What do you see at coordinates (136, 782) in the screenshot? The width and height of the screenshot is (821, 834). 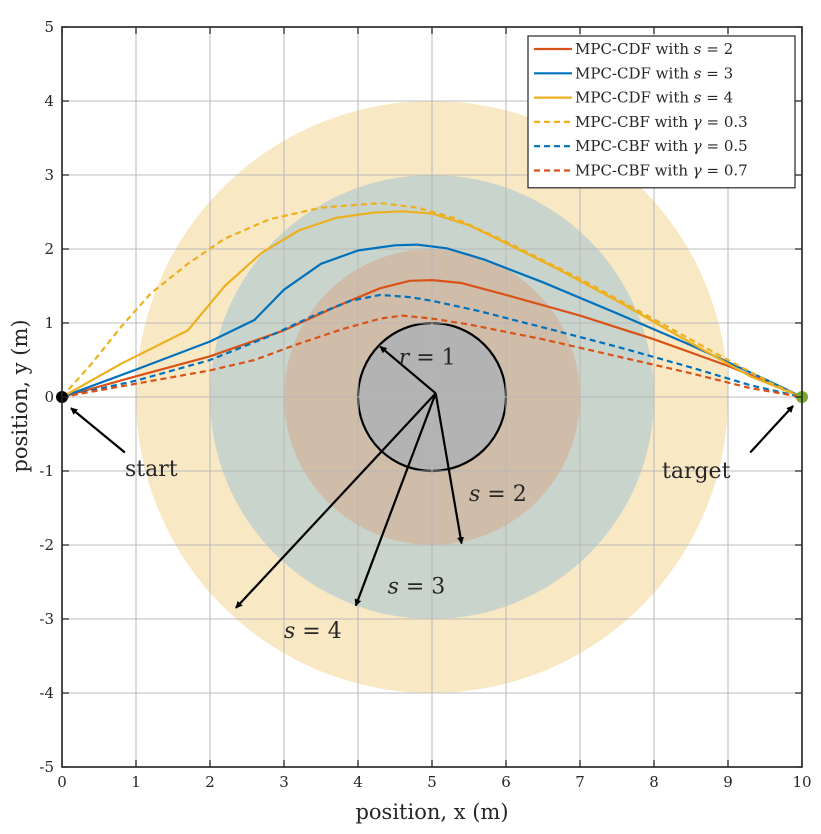 I see `x-tick-label-1: 1` at bounding box center [136, 782].